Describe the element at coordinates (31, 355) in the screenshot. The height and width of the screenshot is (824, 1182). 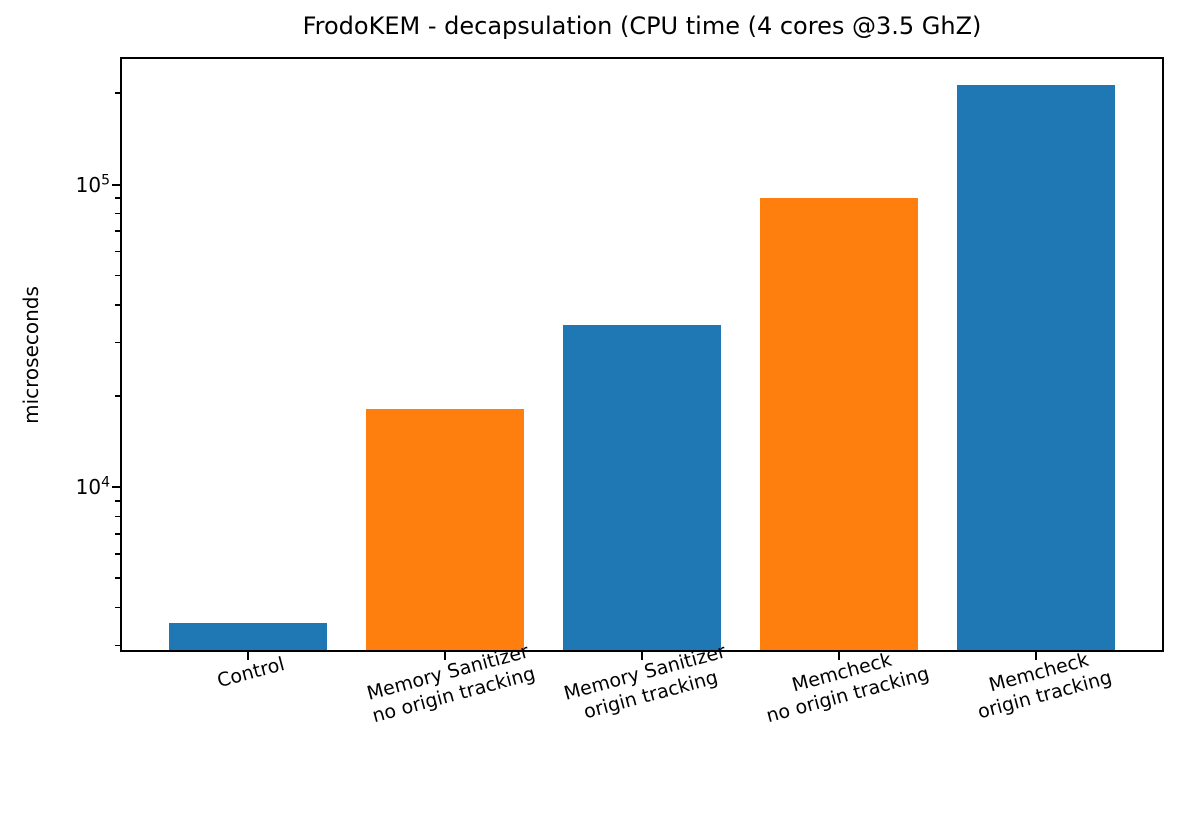
I see `y-axis-label: microseconds` at that location.